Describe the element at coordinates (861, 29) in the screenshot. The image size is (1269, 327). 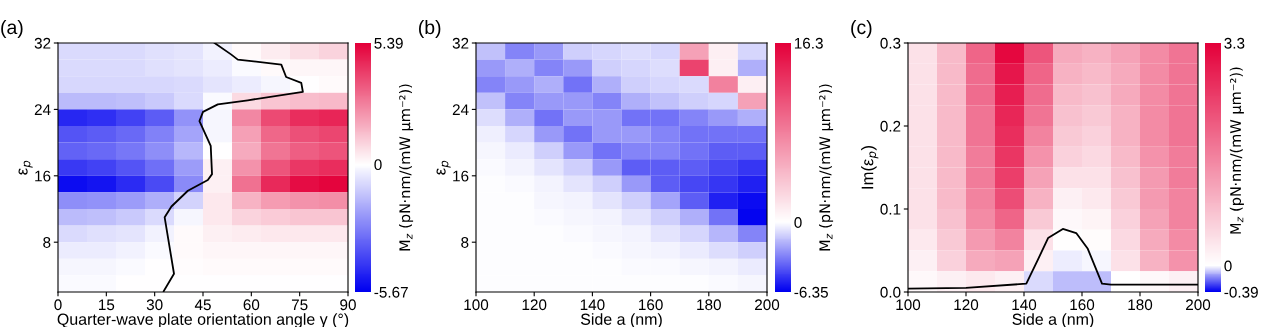
I see `chart-title: (c)` at that location.